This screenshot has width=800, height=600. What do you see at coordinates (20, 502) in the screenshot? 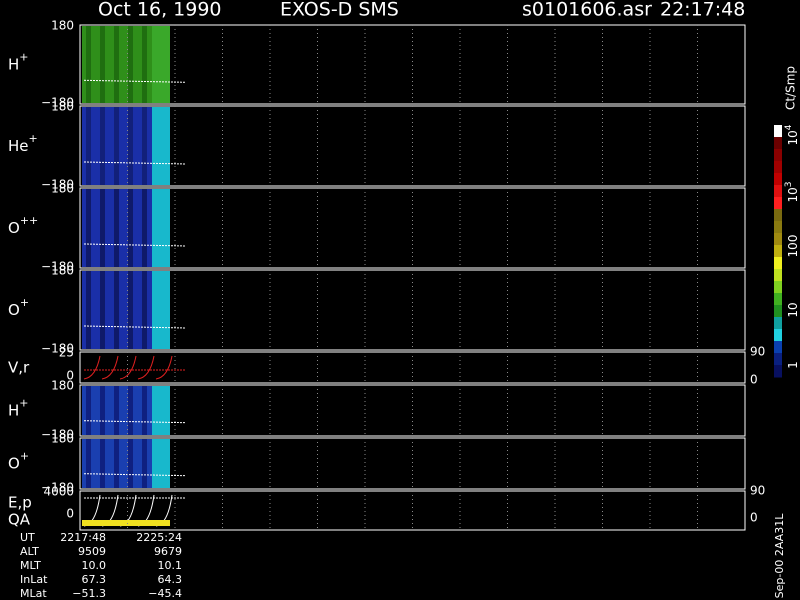
I see `panel-label: E,p` at bounding box center [20, 502].